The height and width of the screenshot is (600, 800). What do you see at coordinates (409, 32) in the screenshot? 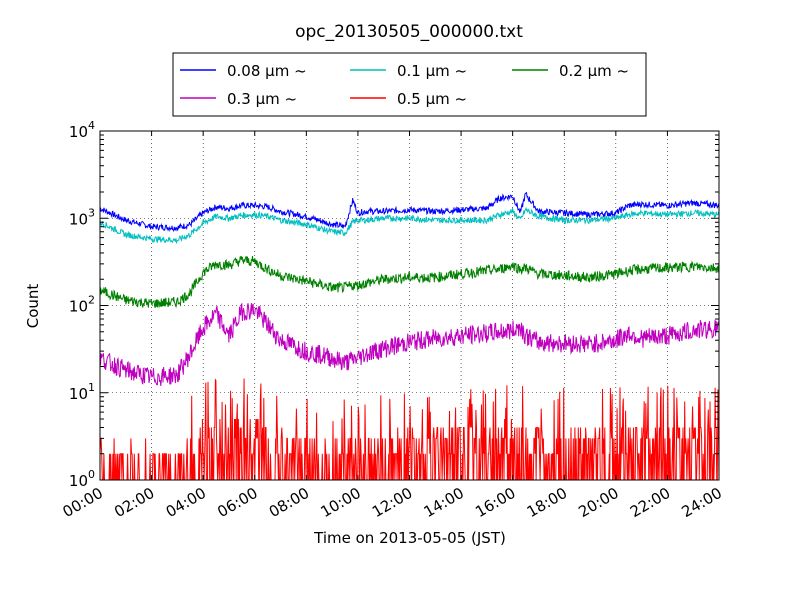
I see `chart-title: opc_20130505_000000.txt` at bounding box center [409, 32].